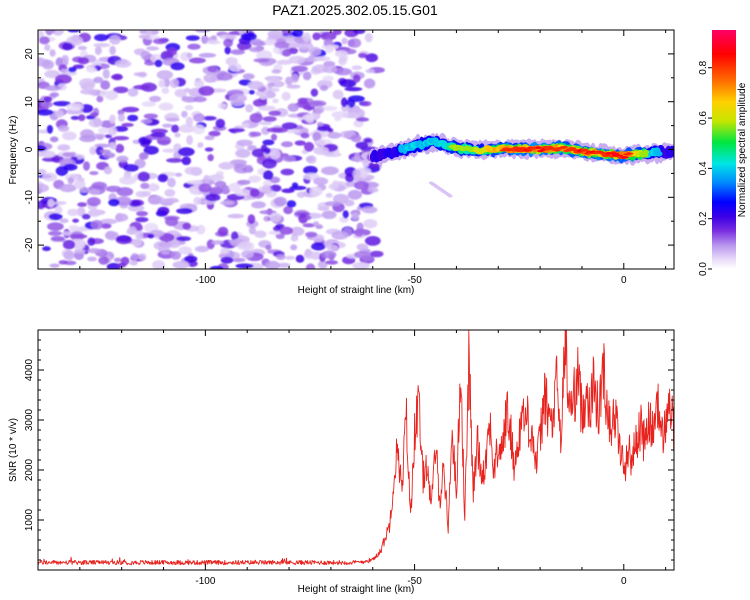 Image resolution: width=750 pixels, height=600 pixels. Describe the element at coordinates (29, 102) in the screenshot. I see `y-tick-label: 10` at that location.